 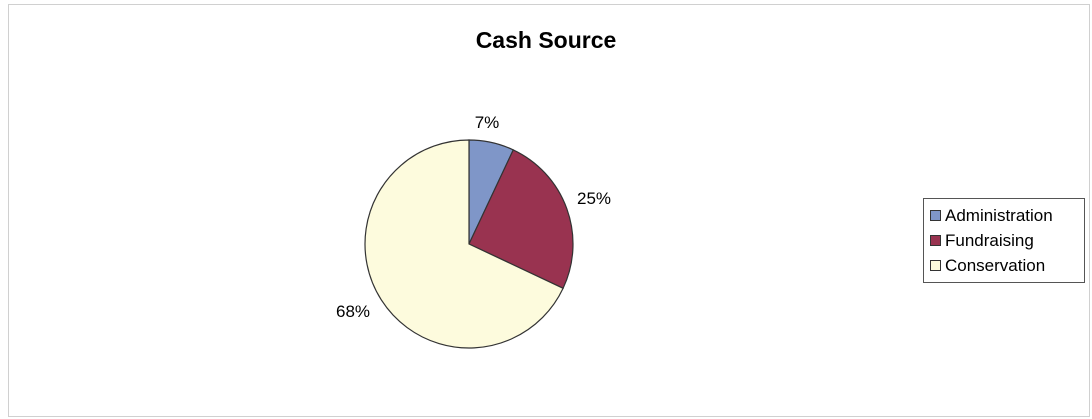 What do you see at coordinates (935, 265) in the screenshot?
I see `legend-swatch-conservation` at bounding box center [935, 265].